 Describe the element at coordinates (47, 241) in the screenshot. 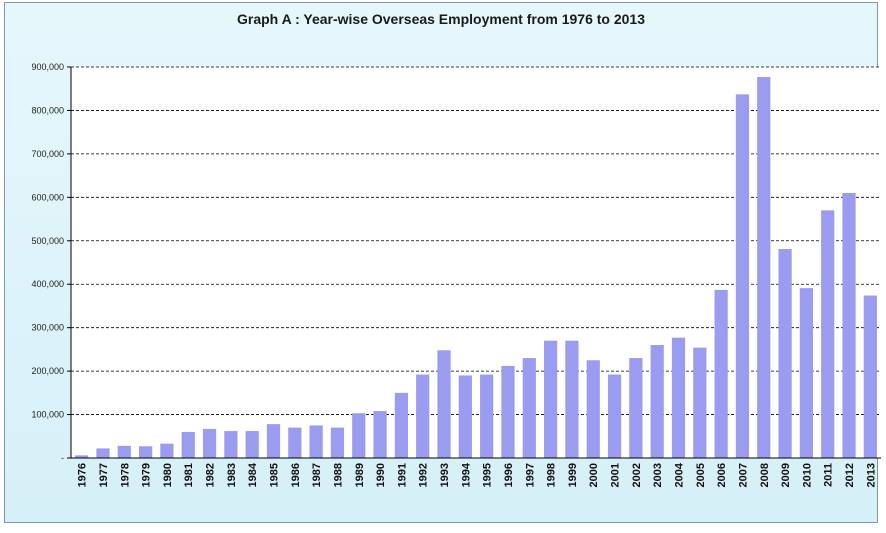

I see `y-tick-label: 500,000` at that location.